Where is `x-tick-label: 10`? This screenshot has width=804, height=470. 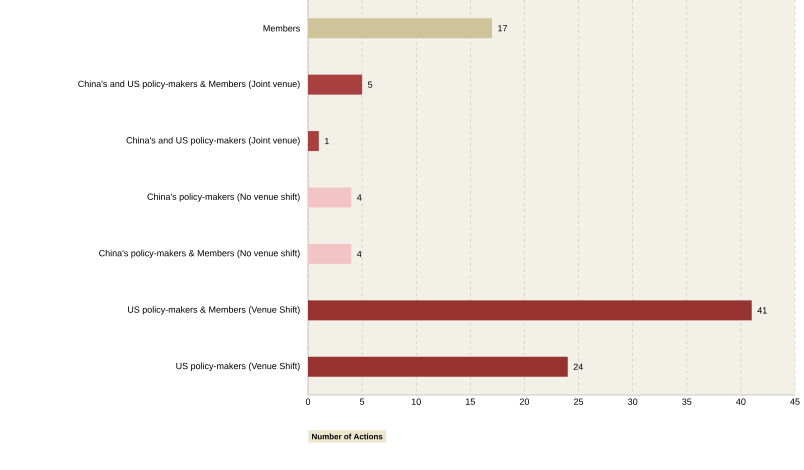
x-tick-label: 10 is located at coordinates (416, 401).